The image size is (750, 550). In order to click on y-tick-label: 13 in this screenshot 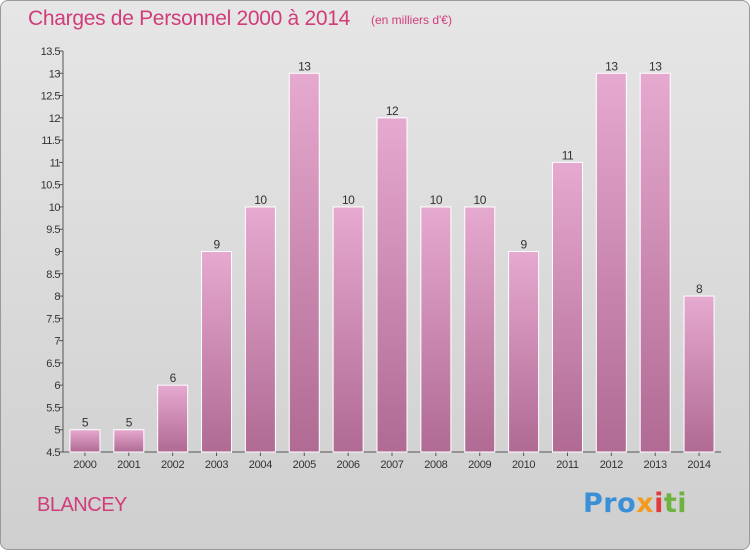, I will do `click(55, 74)`.